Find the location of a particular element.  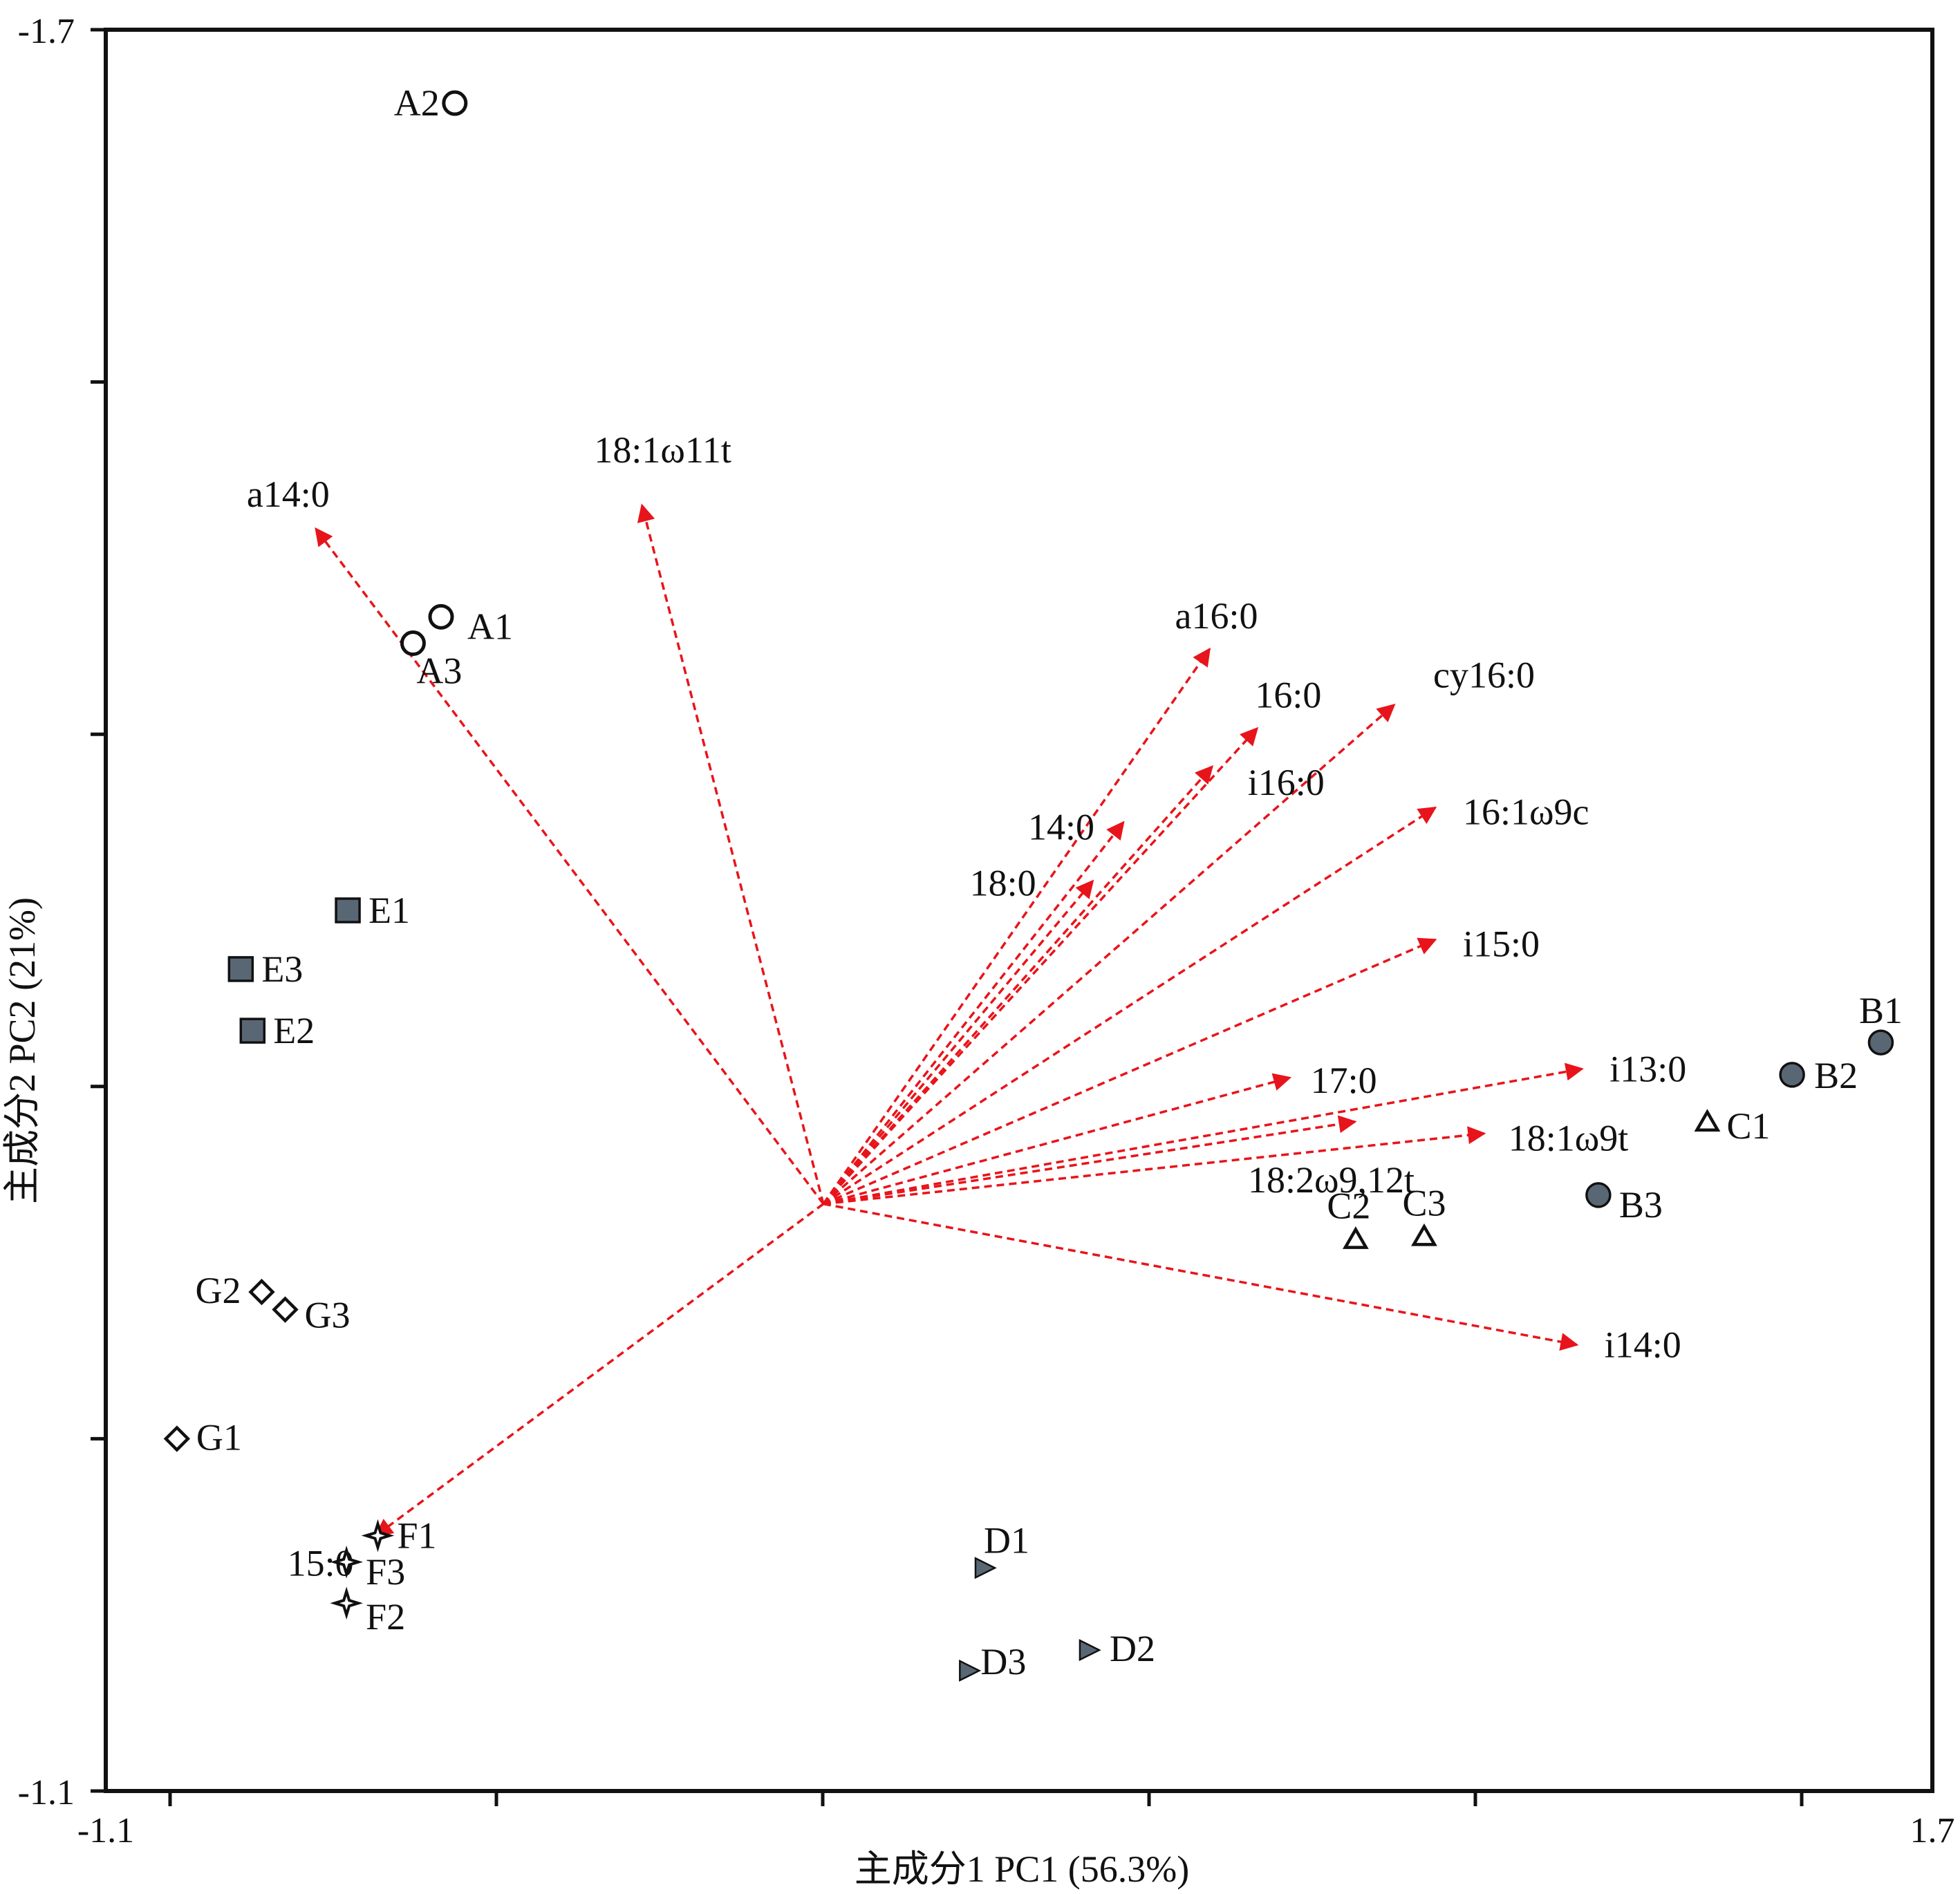

loading-arrow-i13:0 is located at coordinates (1203, 1134).